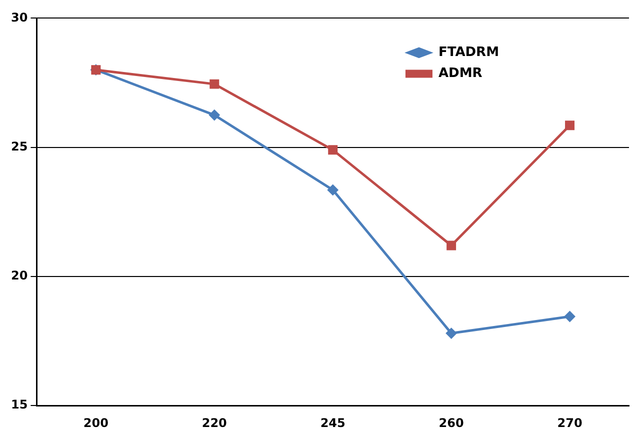  Describe the element at coordinates (569, 423) in the screenshot. I see `x-tick-label: 270` at that location.